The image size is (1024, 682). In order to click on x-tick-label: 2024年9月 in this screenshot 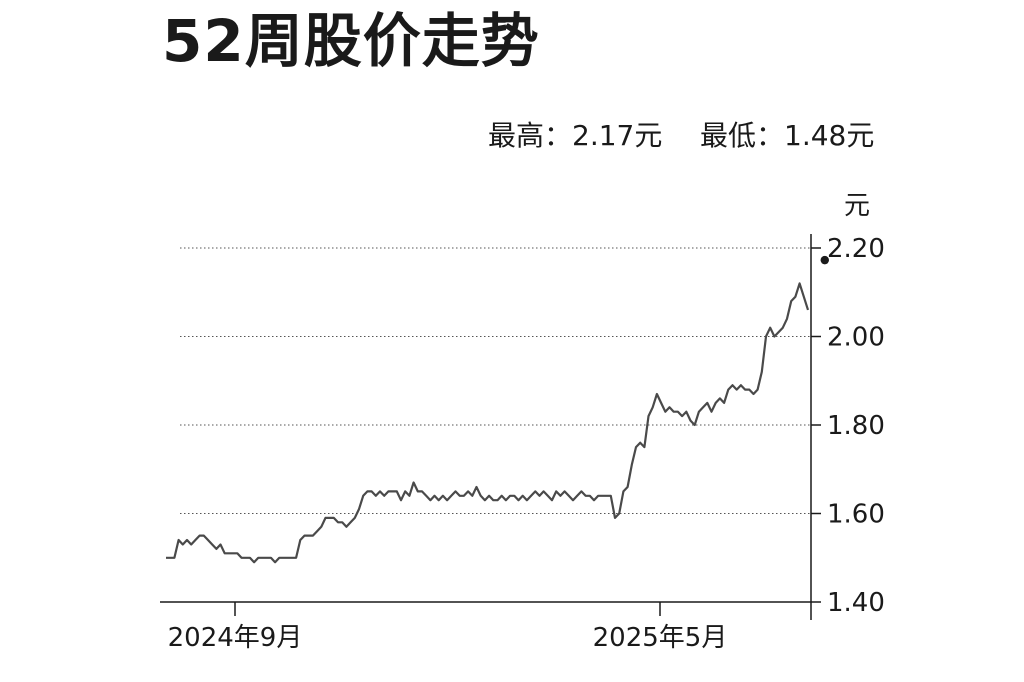, I will do `click(235, 638)`.